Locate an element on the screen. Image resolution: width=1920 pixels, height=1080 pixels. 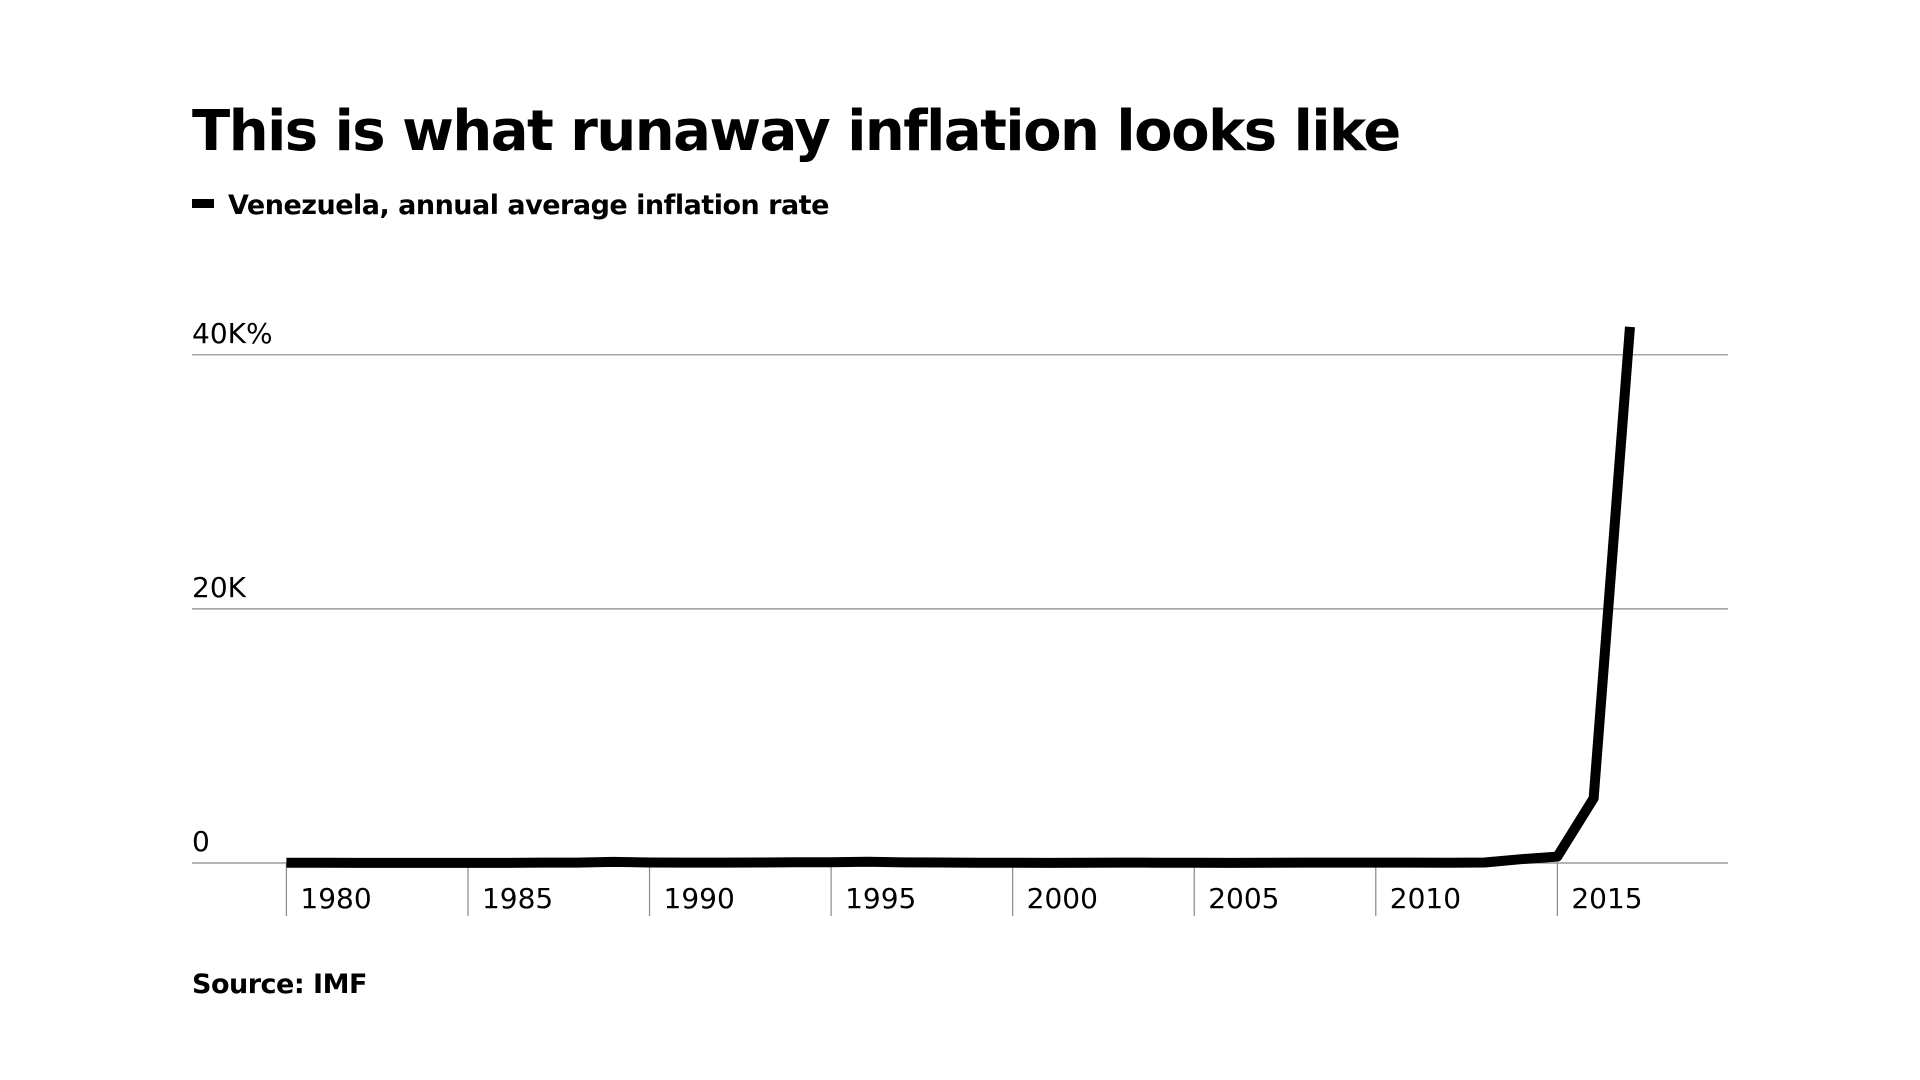
x-tick-label: 2015 is located at coordinates (1606, 898).